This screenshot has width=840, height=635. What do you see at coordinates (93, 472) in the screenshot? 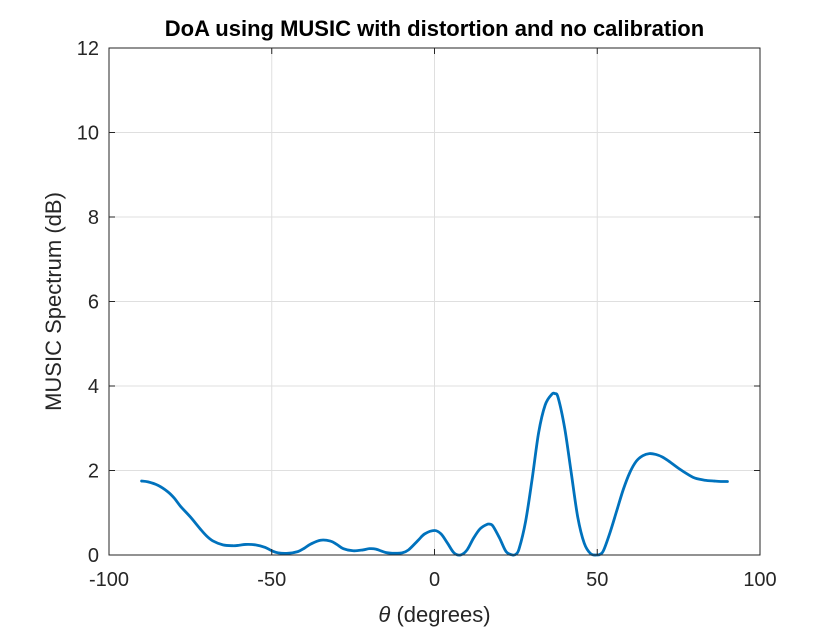
I see `y-tick-label: 2` at bounding box center [93, 472].